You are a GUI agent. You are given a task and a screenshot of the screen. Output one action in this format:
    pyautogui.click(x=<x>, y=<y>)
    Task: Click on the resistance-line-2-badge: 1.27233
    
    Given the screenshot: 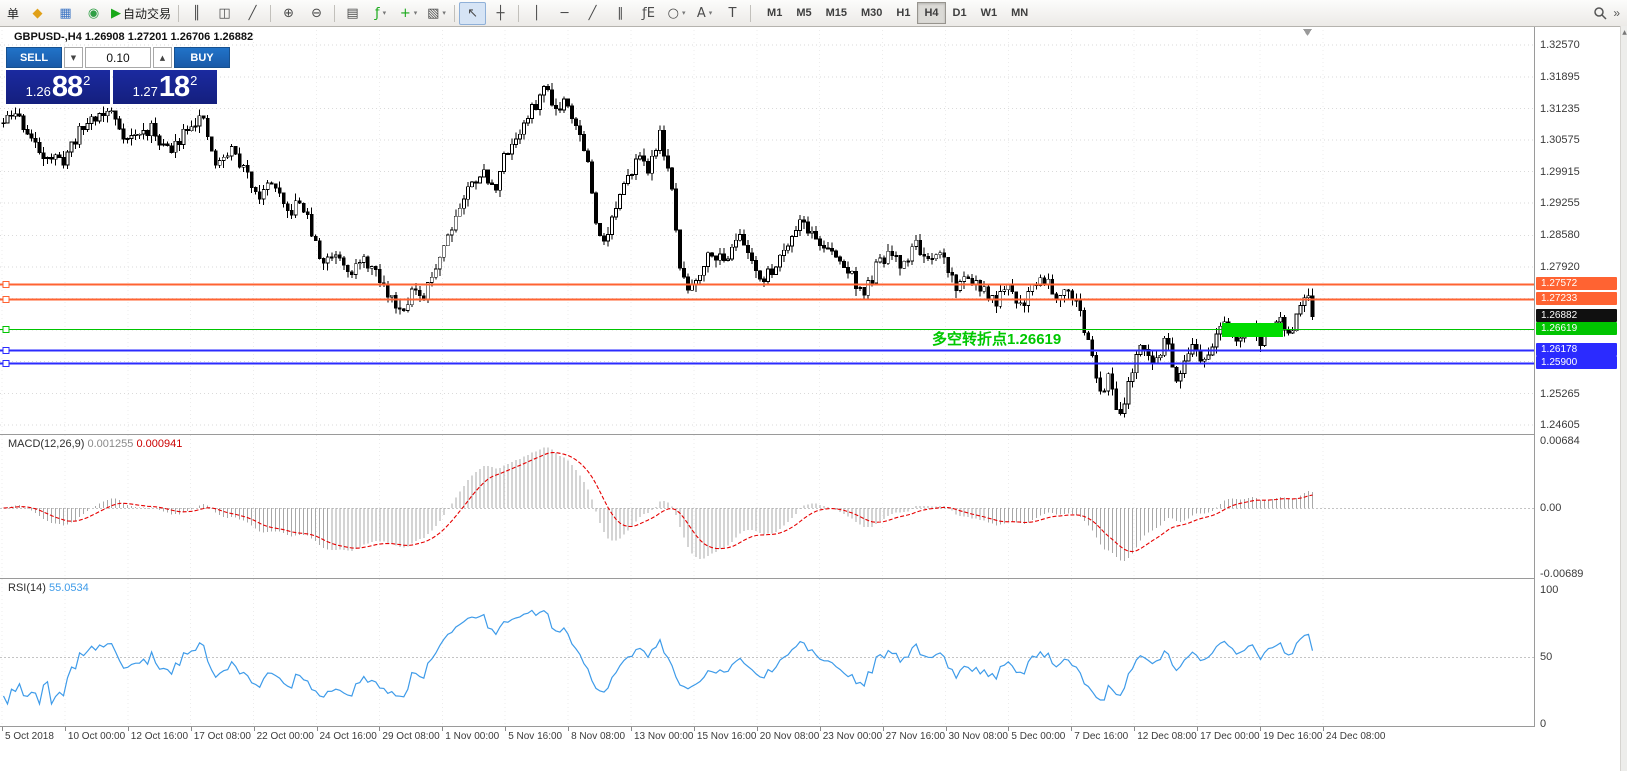 What is the action you would take?
    pyautogui.click(x=1576, y=298)
    